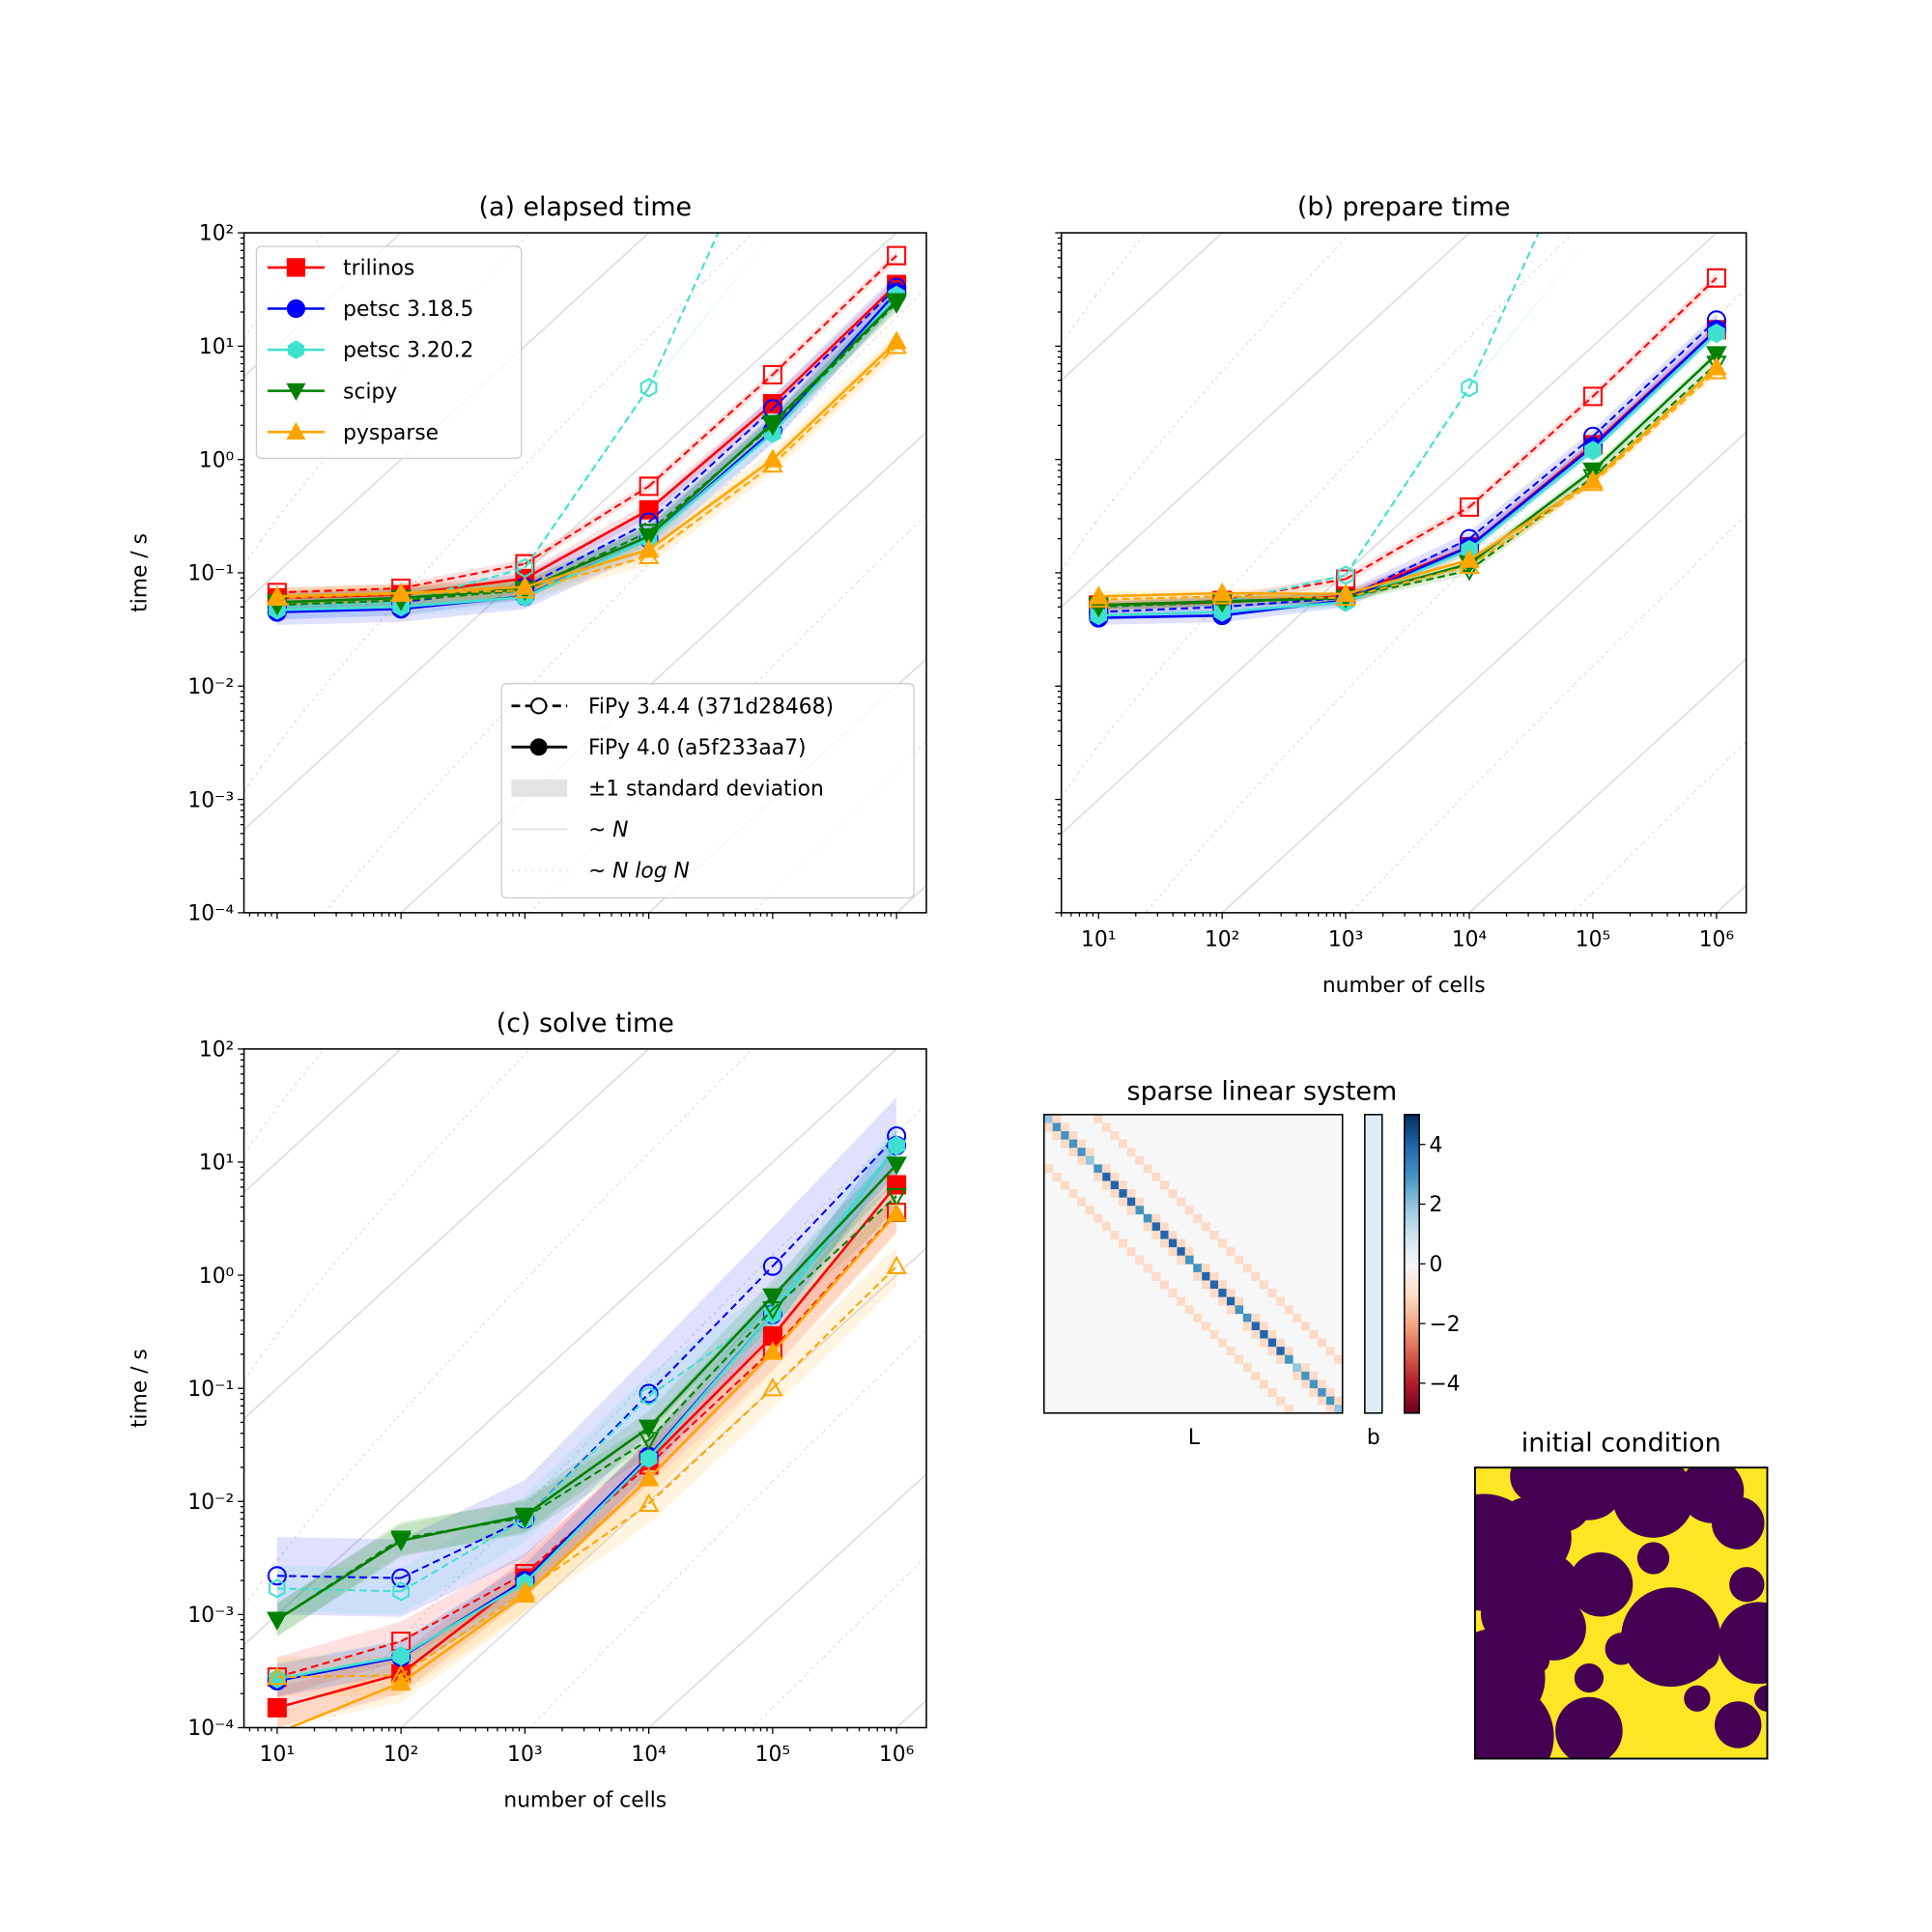 Image resolution: width=1932 pixels, height=1932 pixels. I want to click on plot-area, so click(1404, 573).